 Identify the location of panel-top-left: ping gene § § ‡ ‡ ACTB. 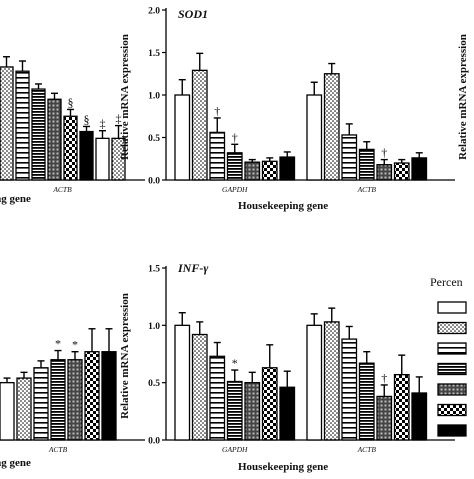
(72, 130).